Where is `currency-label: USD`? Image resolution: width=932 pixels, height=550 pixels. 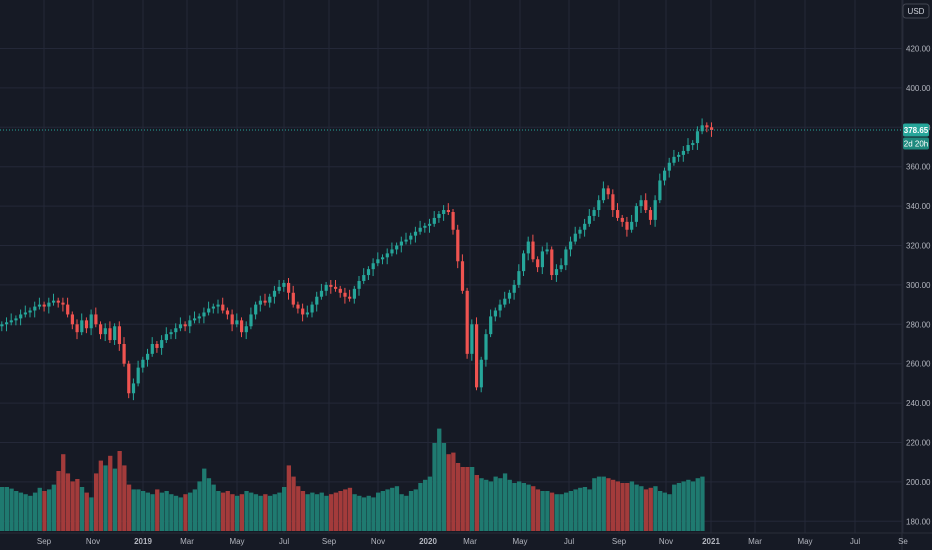 currency-label: USD is located at coordinates (916, 11).